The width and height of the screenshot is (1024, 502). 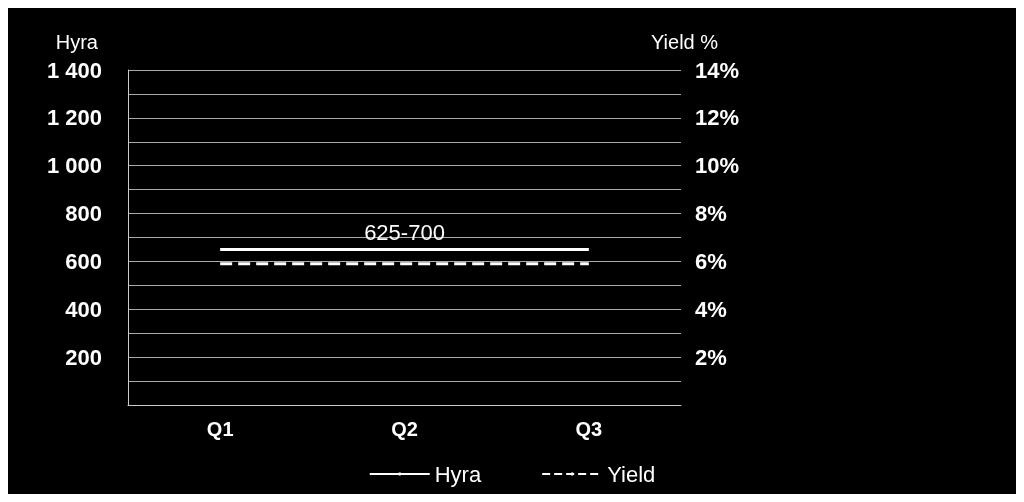 I want to click on y2-tick-label: 10%, so click(x=717, y=166).